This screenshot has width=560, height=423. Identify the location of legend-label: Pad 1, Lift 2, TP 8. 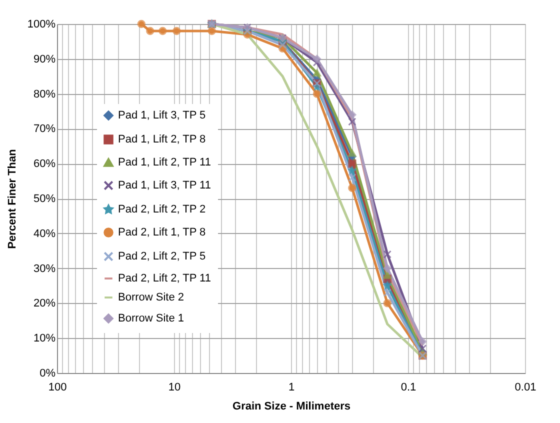
(162, 140).